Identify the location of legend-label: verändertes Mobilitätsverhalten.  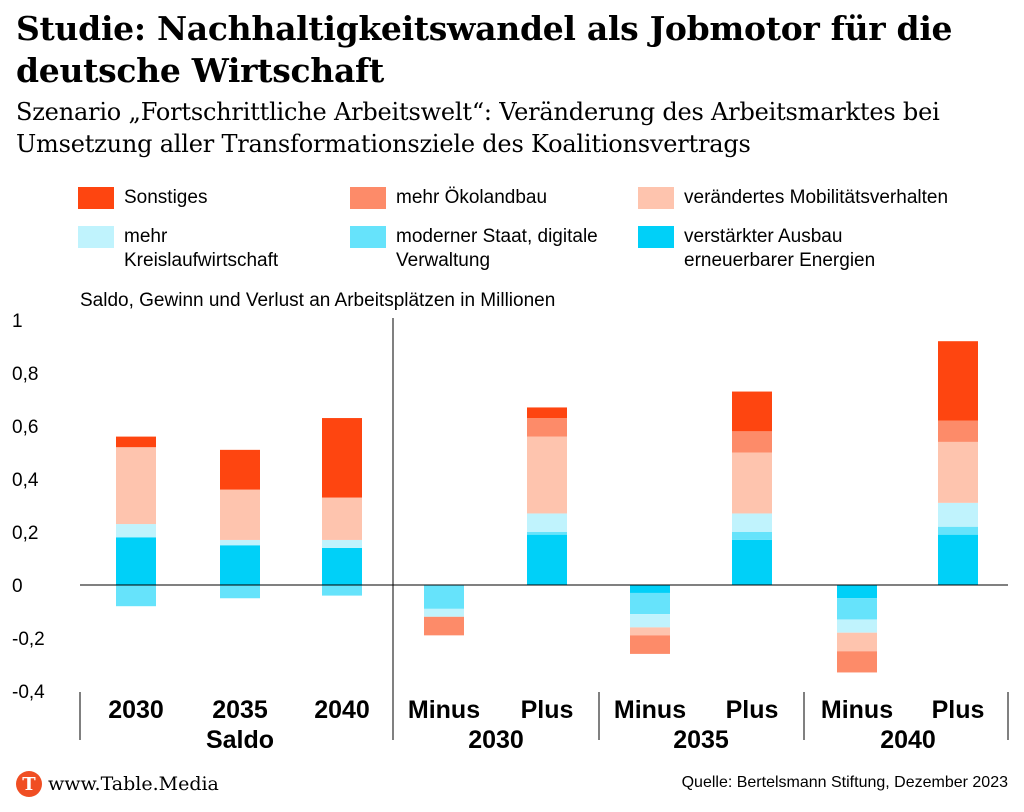
(816, 197).